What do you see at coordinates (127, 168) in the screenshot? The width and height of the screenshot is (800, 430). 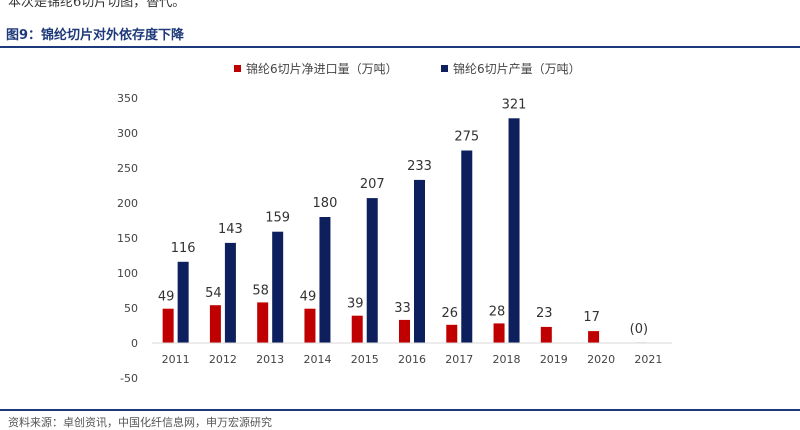 I see `y-tick-label: 250` at bounding box center [127, 168].